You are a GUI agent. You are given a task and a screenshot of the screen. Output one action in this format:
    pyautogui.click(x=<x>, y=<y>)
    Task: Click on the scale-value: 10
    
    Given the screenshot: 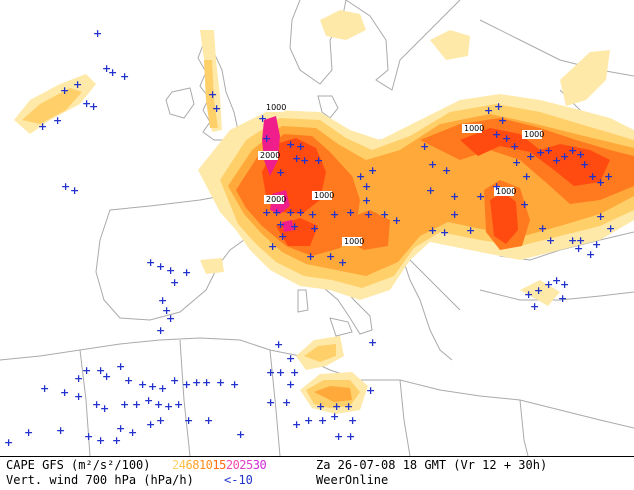 What is the action you would take?
    pyautogui.click(x=205, y=465)
    